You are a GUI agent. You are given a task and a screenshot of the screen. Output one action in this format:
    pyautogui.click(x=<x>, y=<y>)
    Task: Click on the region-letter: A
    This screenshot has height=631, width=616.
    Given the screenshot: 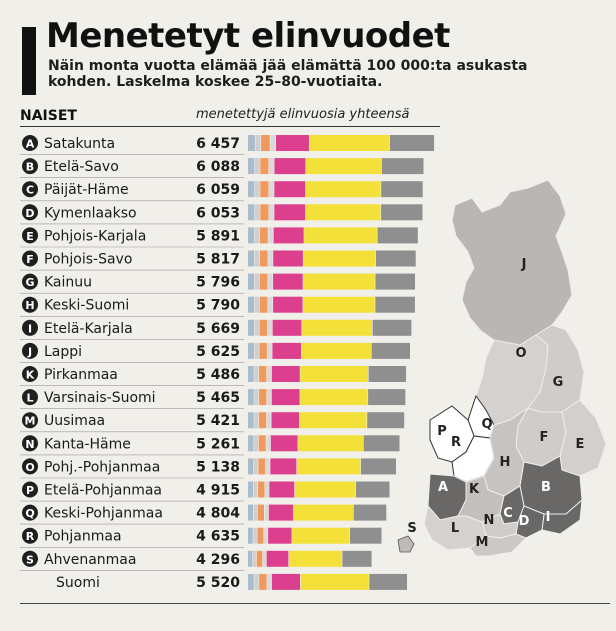 What is the action you would take?
    pyautogui.click(x=30, y=144)
    